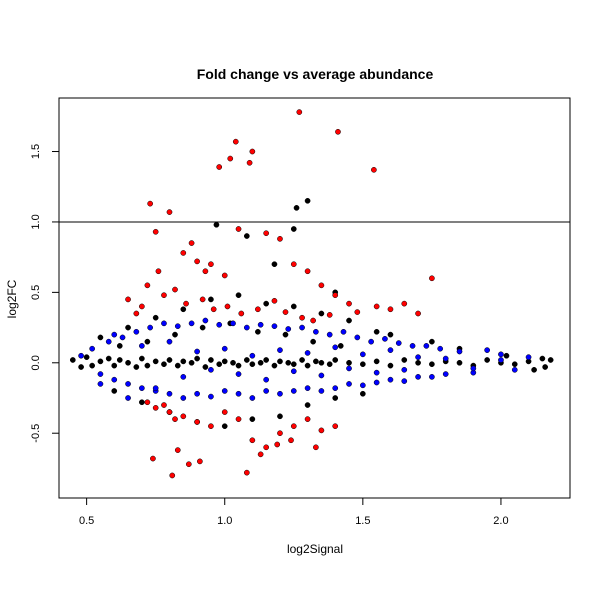 This screenshot has height=600, width=600. What do you see at coordinates (12, 298) in the screenshot?
I see `y-axis-label: log2FC` at bounding box center [12, 298].